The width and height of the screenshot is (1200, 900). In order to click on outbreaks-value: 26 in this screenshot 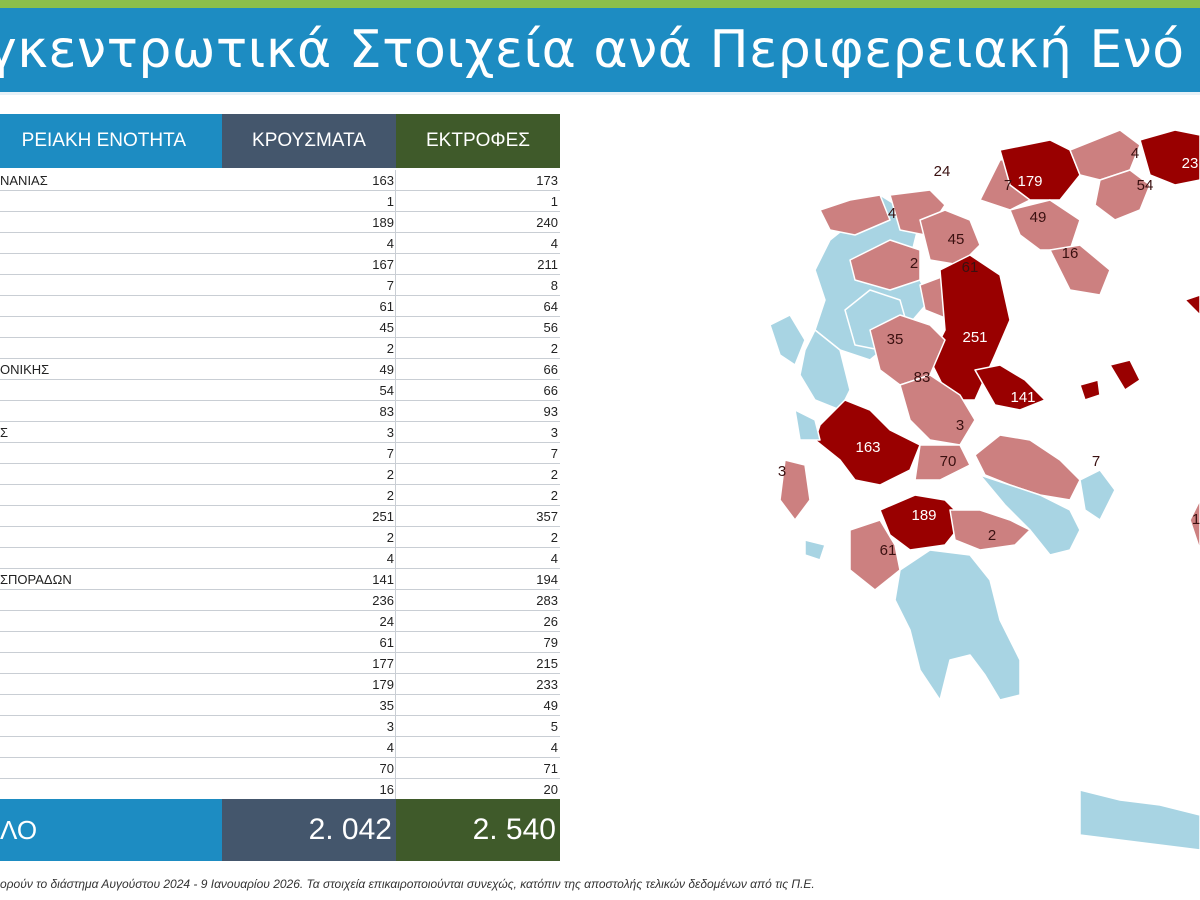, I will do `click(550, 621)`.